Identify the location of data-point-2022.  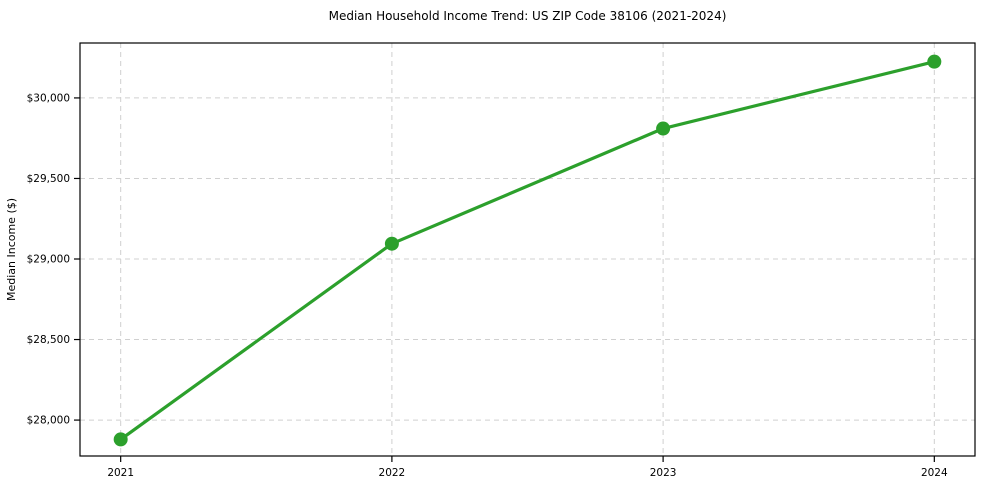
(391, 243).